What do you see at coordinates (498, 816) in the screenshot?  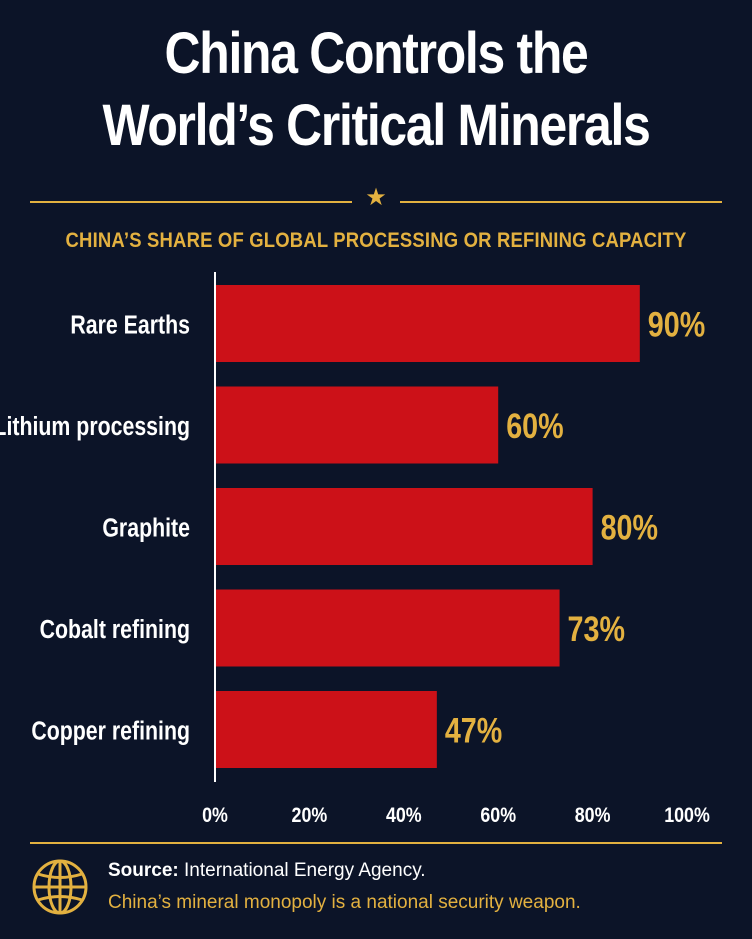 I see `x-tick-label: 60%` at bounding box center [498, 816].